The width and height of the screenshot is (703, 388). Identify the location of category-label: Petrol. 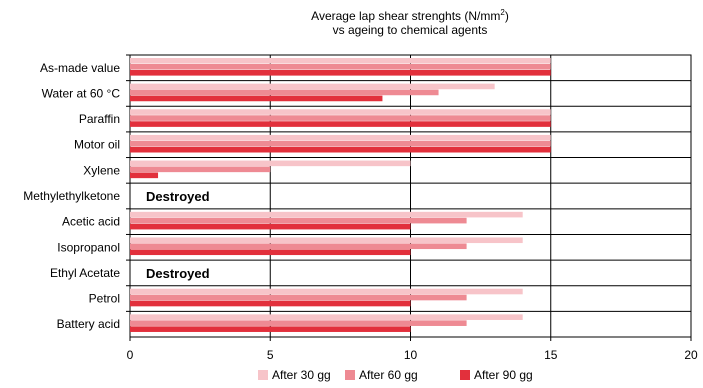
(104, 299).